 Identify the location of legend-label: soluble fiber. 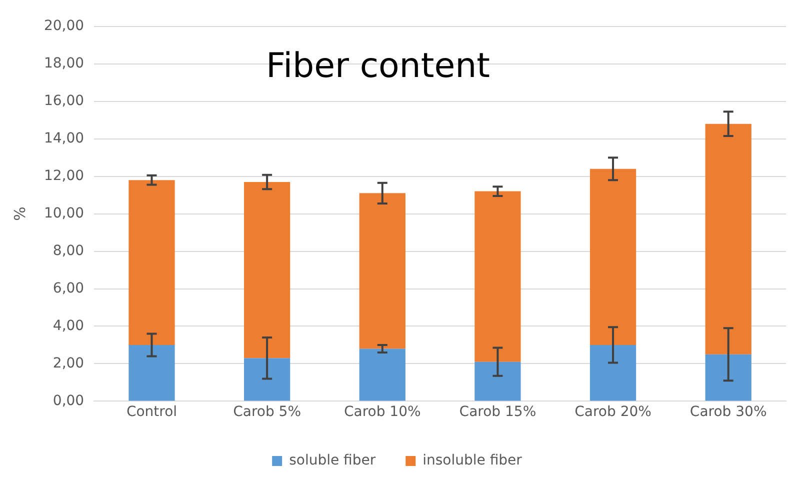
(332, 460).